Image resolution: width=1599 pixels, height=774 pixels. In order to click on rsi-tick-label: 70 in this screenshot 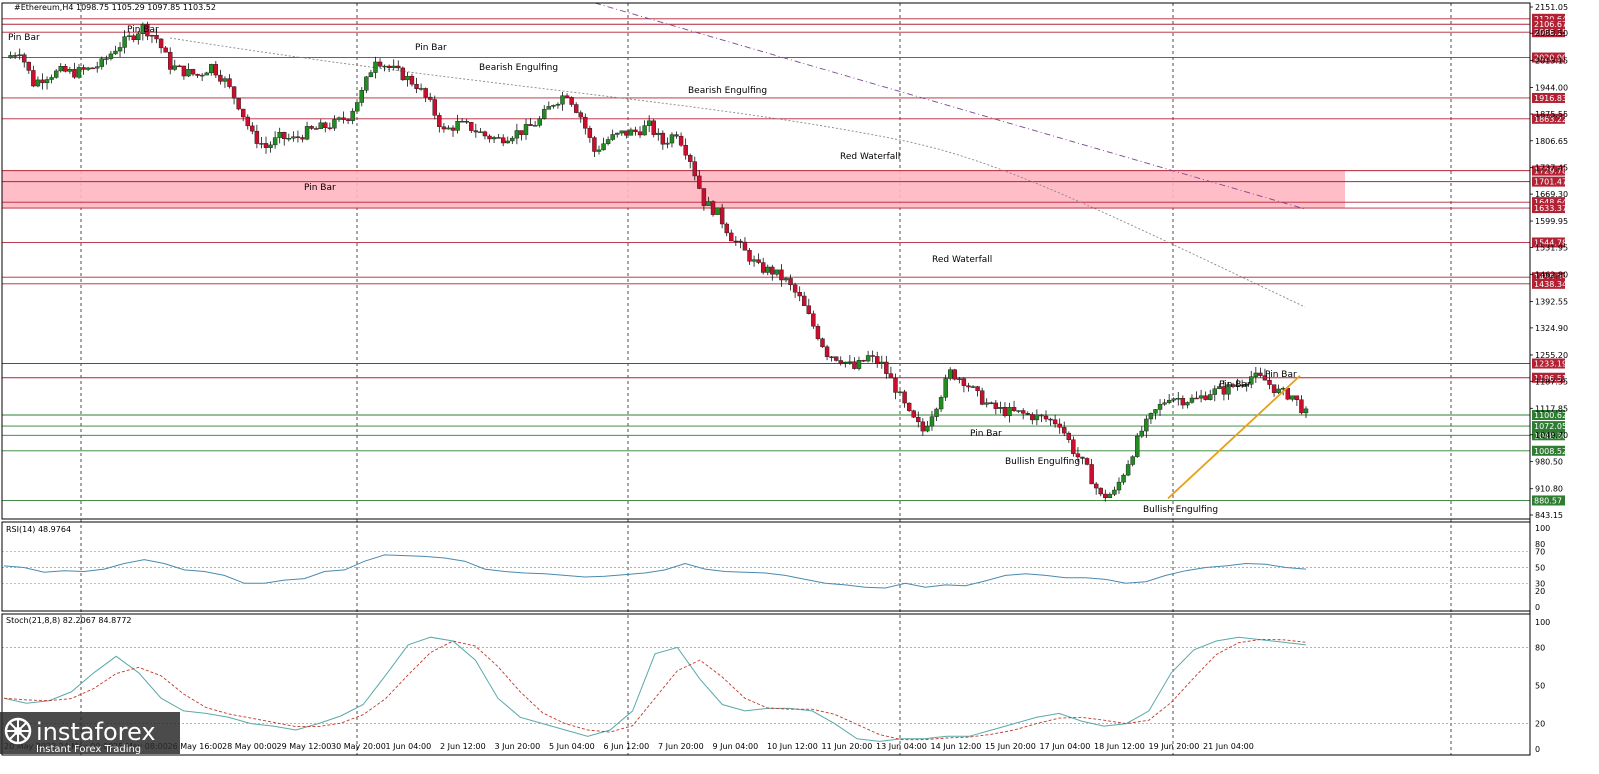, I will do `click(1540, 552)`.